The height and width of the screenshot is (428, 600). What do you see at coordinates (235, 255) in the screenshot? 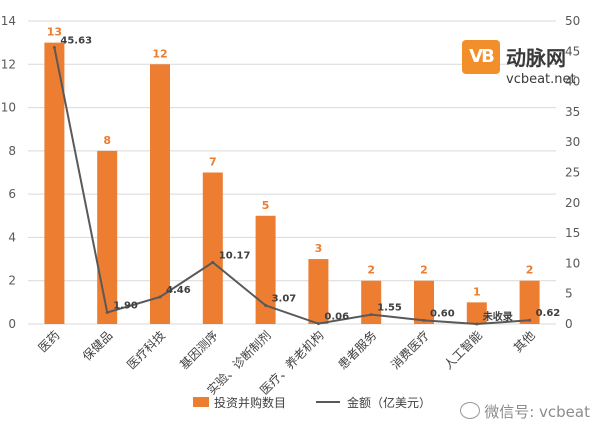
I see `line-value-label: 10.17` at bounding box center [235, 255].